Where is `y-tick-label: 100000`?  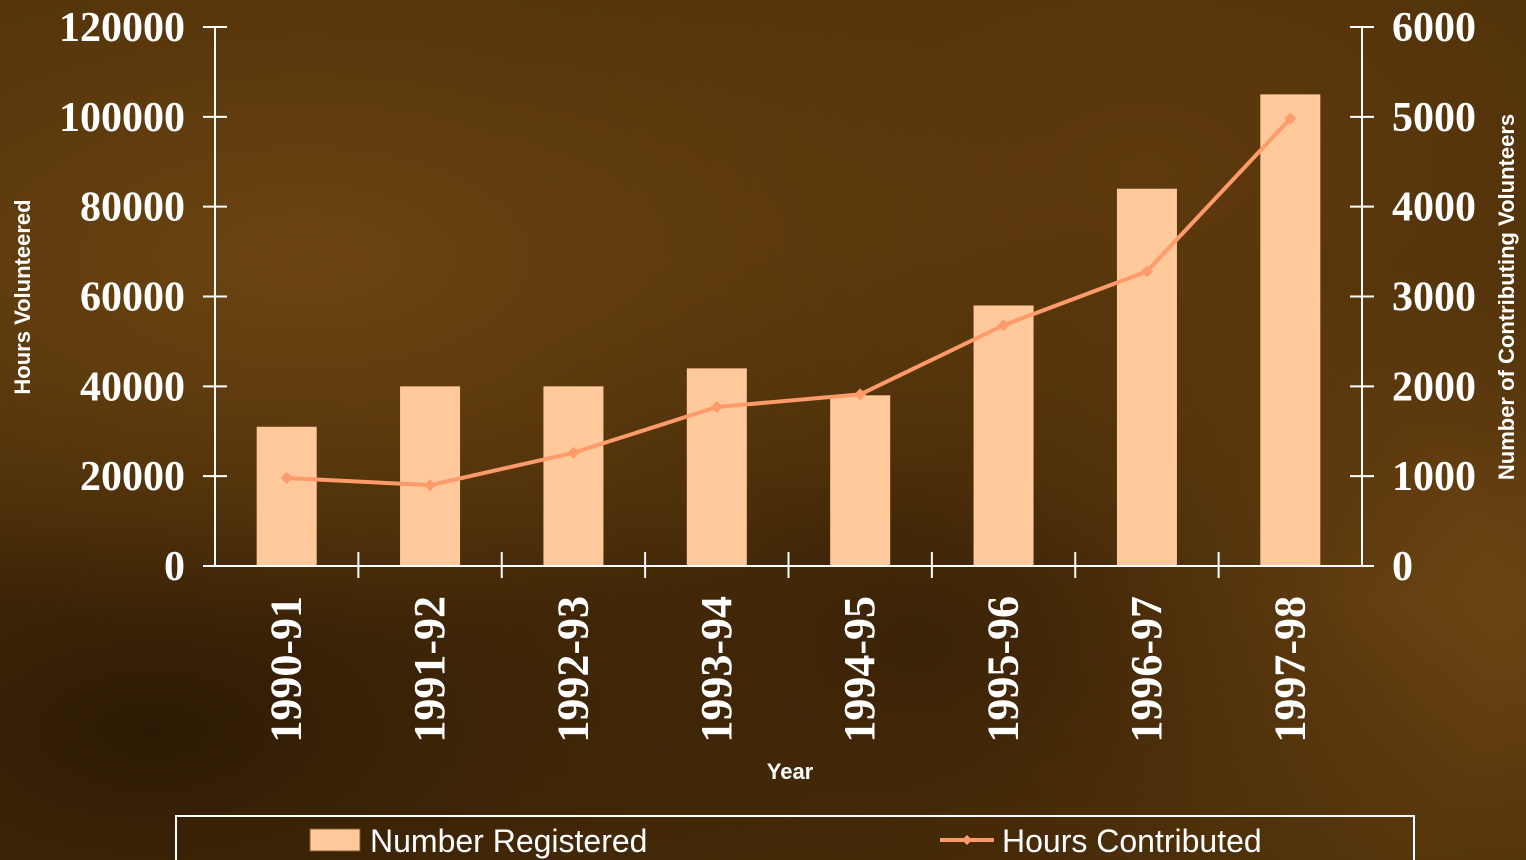
y-tick-label: 100000 is located at coordinates (122, 118).